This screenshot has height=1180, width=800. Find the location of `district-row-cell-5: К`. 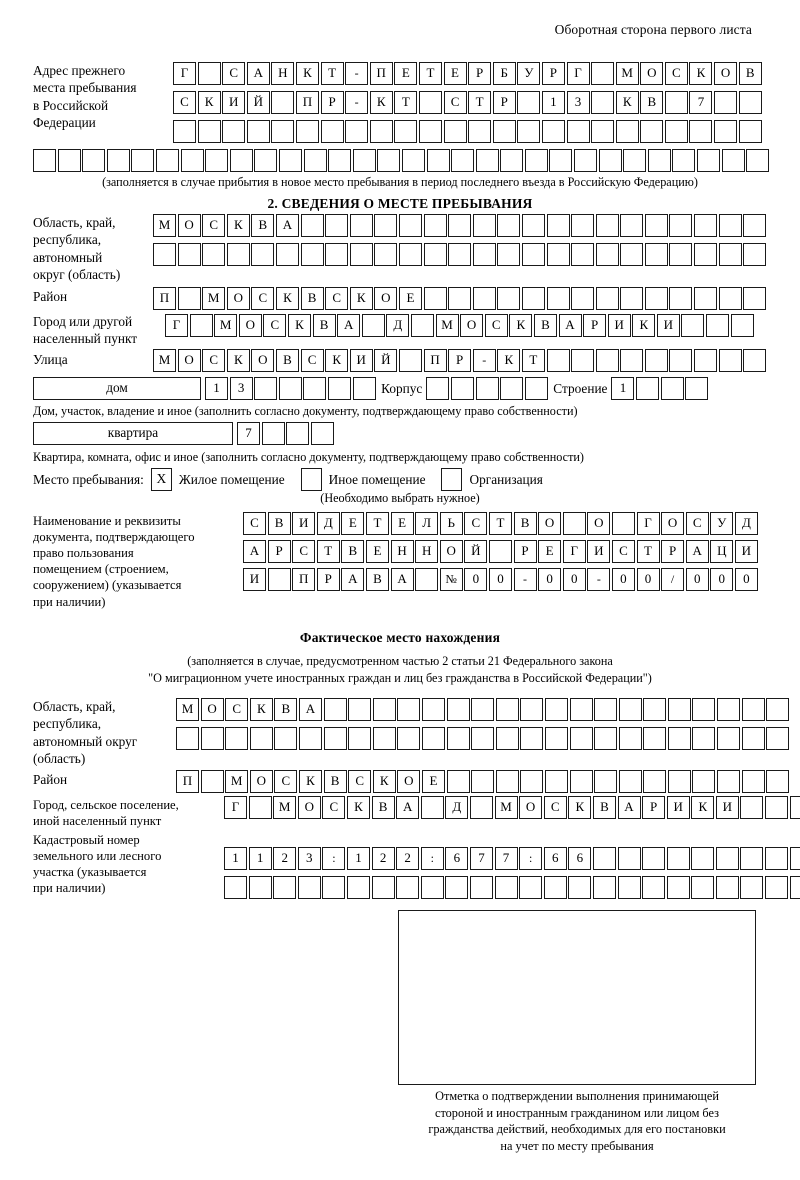

district-row-cell-5: К is located at coordinates (287, 298).